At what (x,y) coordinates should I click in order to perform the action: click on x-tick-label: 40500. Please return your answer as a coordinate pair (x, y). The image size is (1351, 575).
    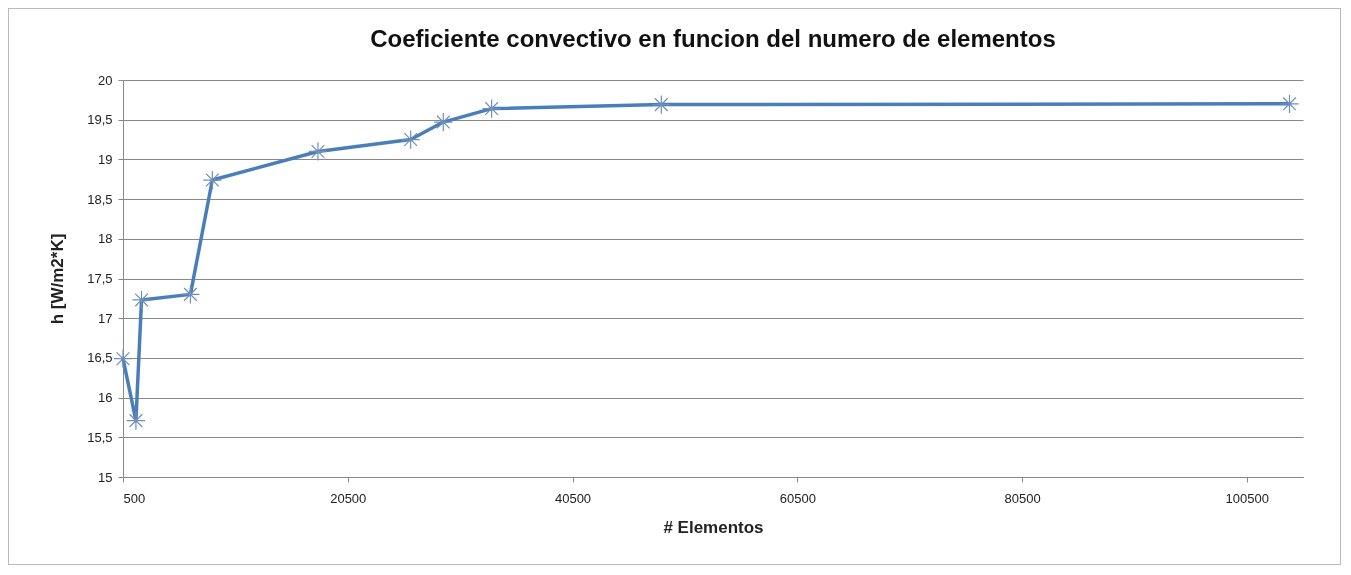
    Looking at the image, I should click on (573, 498).